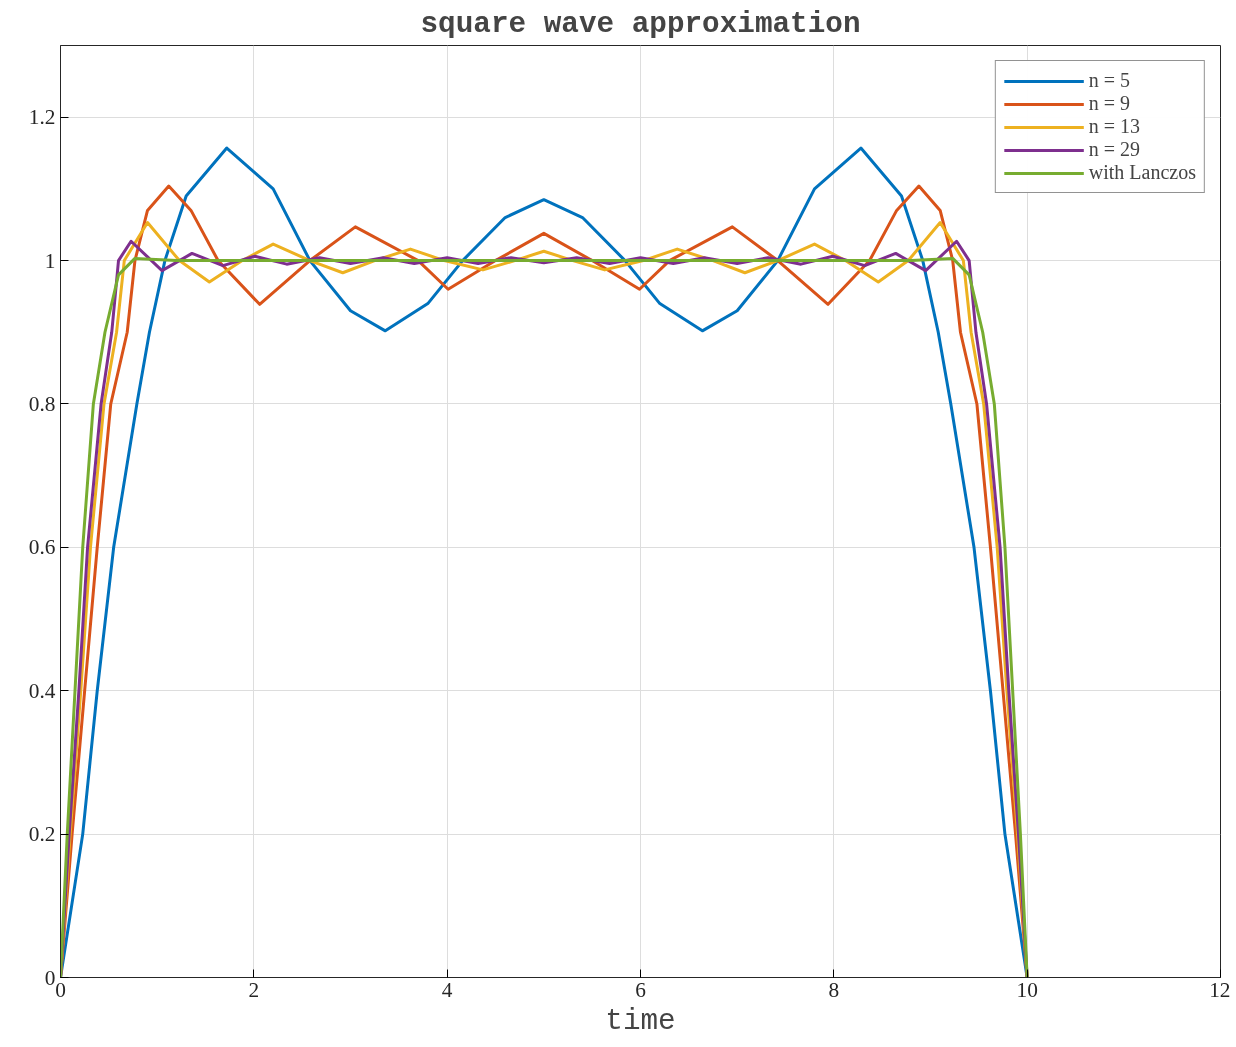 This screenshot has height=1047, width=1236. I want to click on x-tick-label: 6, so click(641, 989).